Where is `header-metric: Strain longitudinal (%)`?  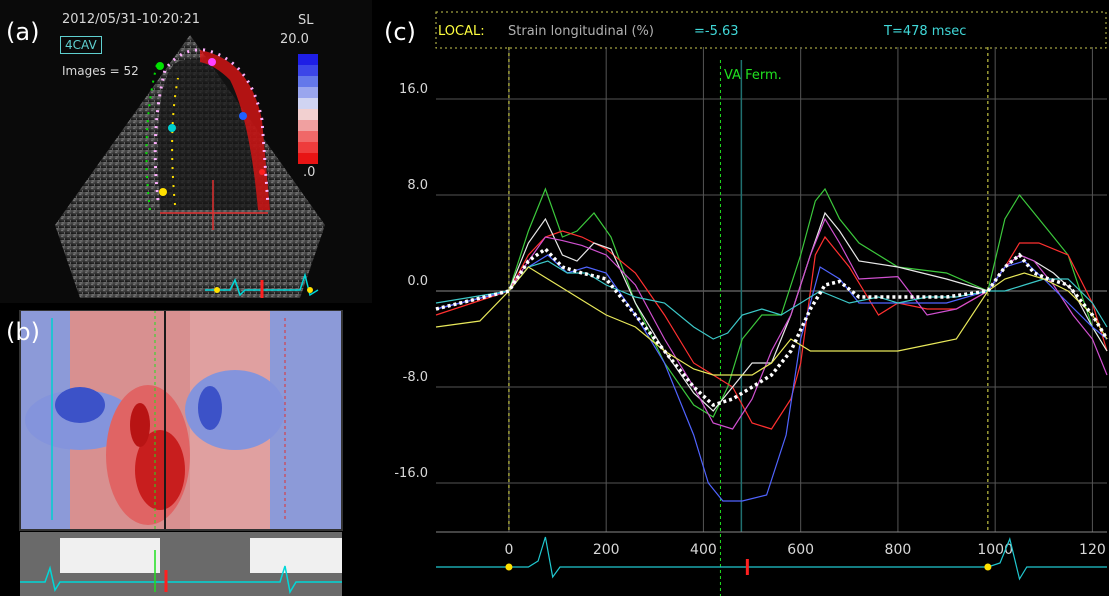
header-metric: Strain longitudinal (%) is located at coordinates (581, 31).